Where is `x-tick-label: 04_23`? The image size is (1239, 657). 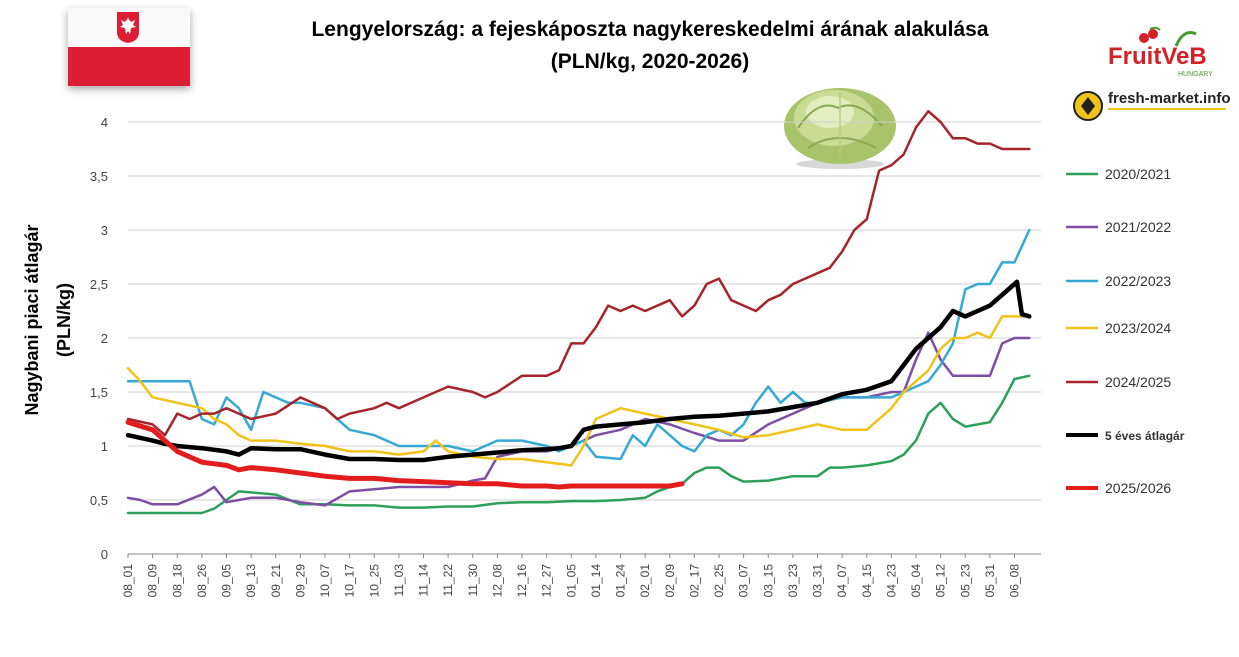 x-tick-label: 04_23 is located at coordinates (891, 581).